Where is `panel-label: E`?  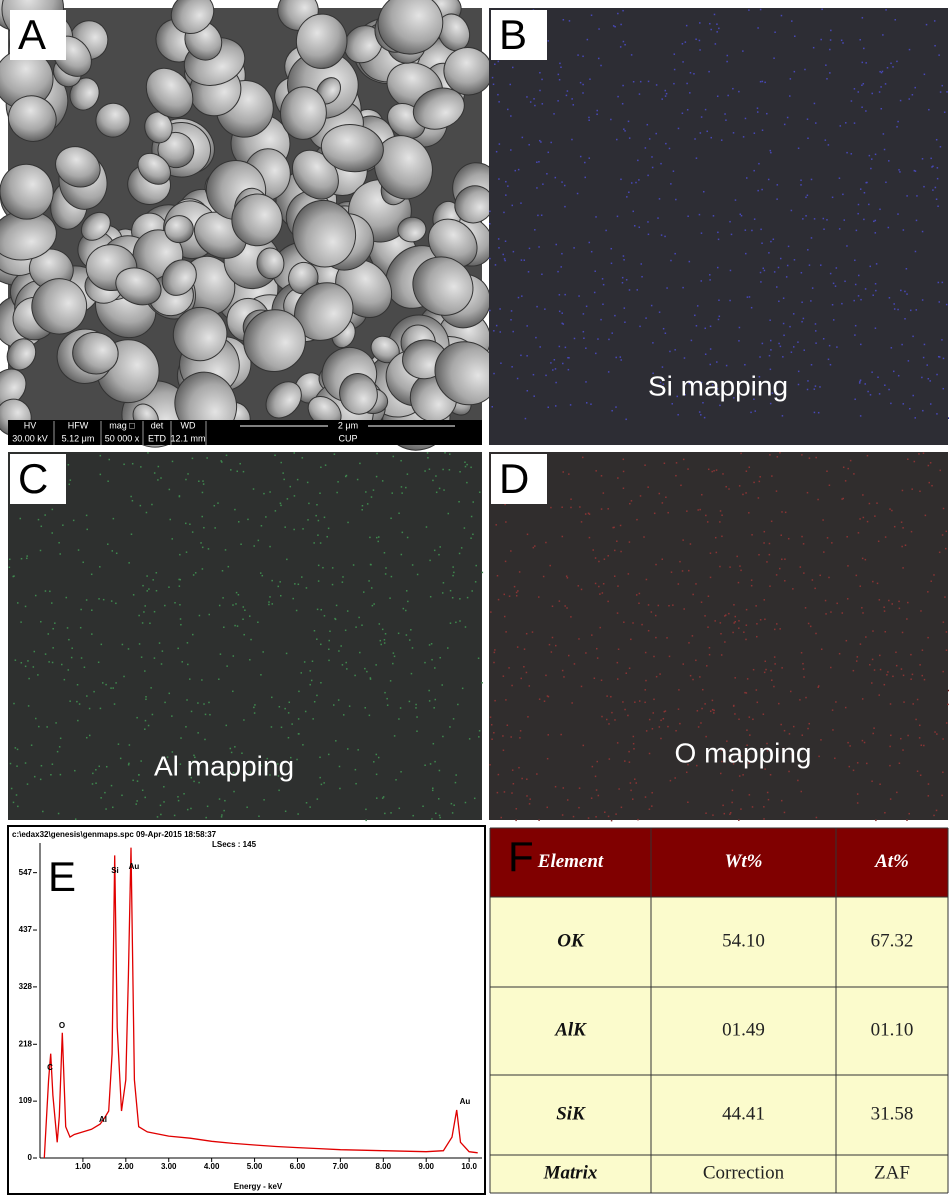 panel-label: E is located at coordinates (62, 876).